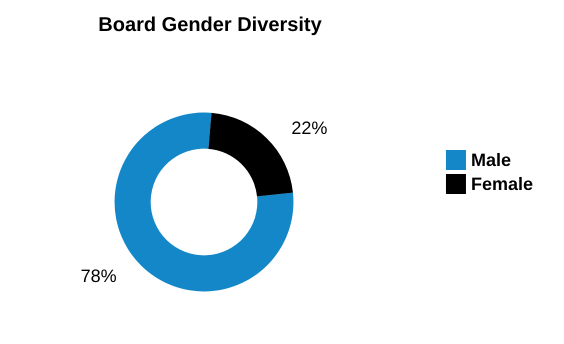 Image resolution: width=564 pixels, height=344 pixels. What do you see at coordinates (490, 160) in the screenshot?
I see `legend-label: Male` at bounding box center [490, 160].